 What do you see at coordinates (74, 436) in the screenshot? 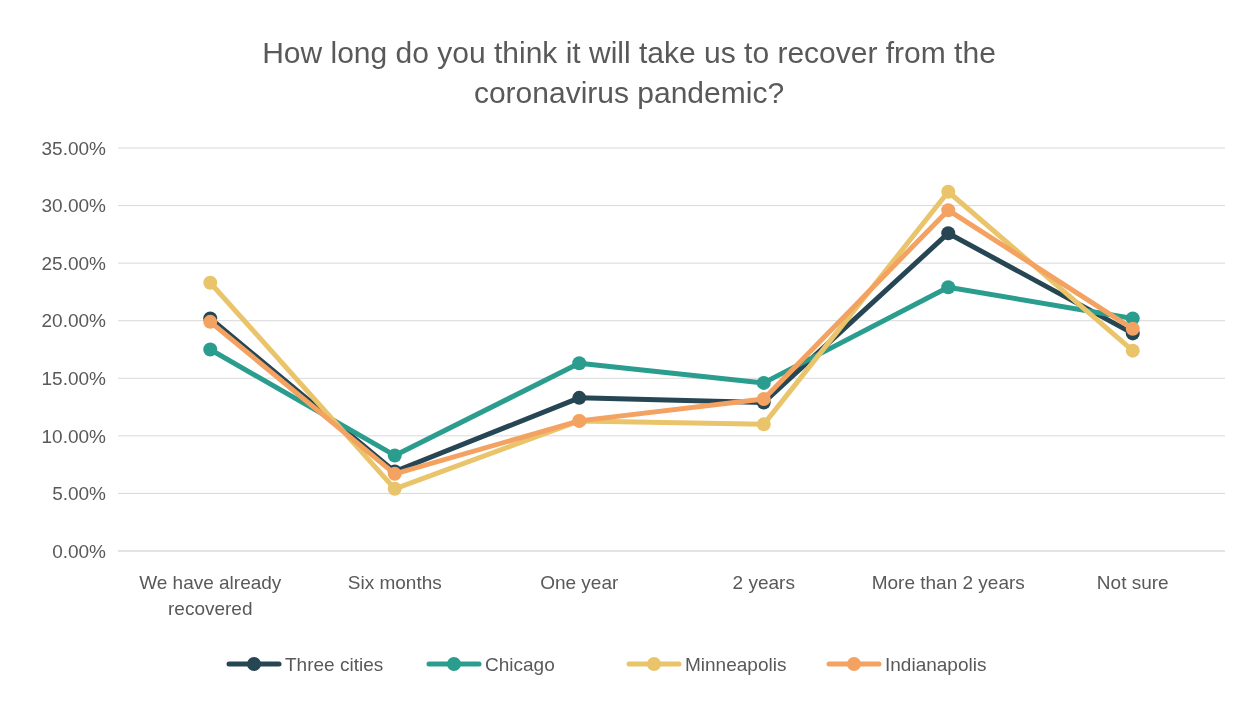
I see `y-tick-label: 10.00%` at bounding box center [74, 436].